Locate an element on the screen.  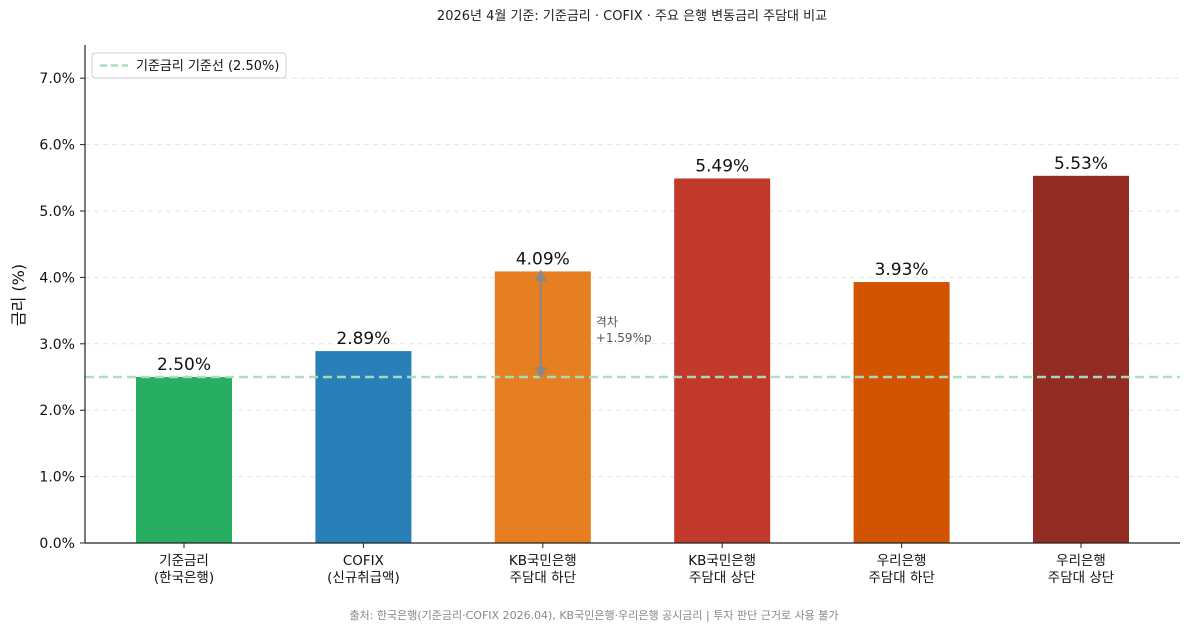
x-tick-label: COFIX is located at coordinates (363, 561).